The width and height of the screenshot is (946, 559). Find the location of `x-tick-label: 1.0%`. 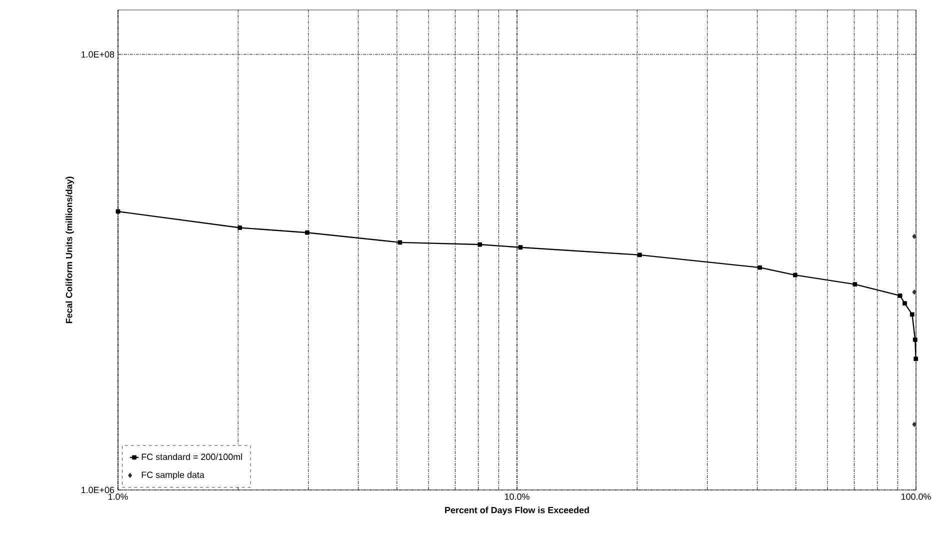

x-tick-label: 1.0% is located at coordinates (118, 496).